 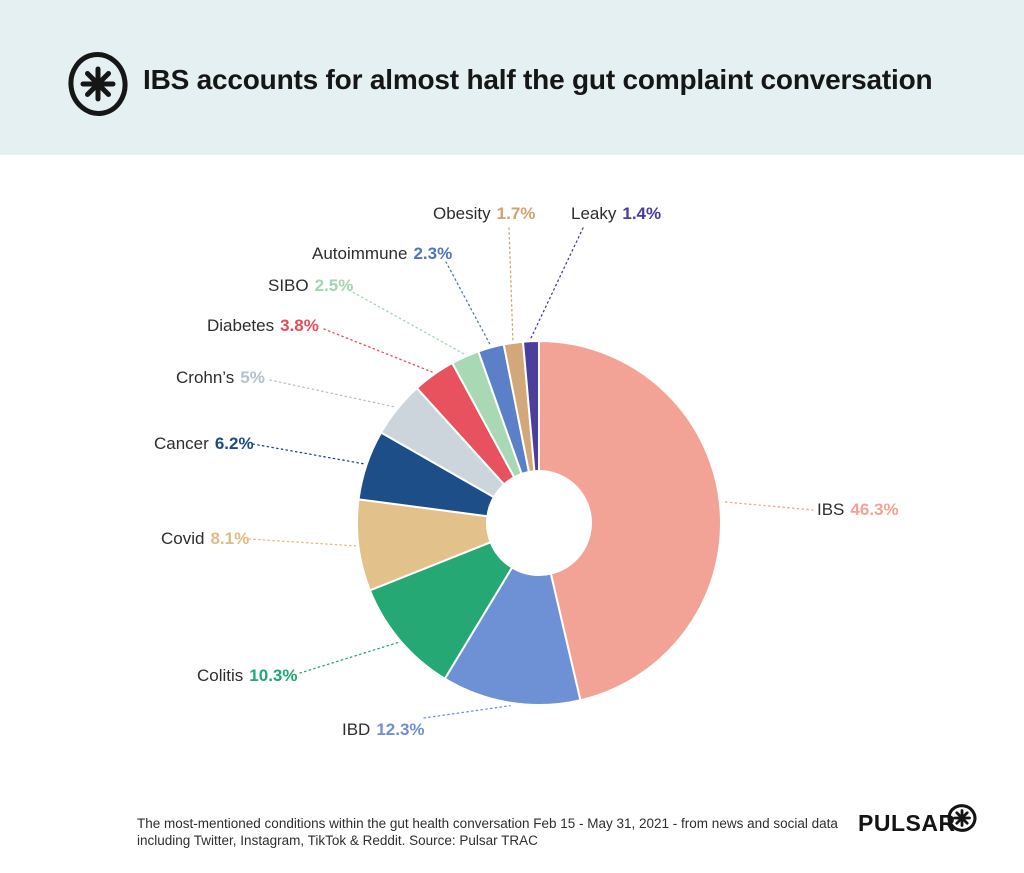 I want to click on slice-label-name: Covid, so click(x=183, y=538).